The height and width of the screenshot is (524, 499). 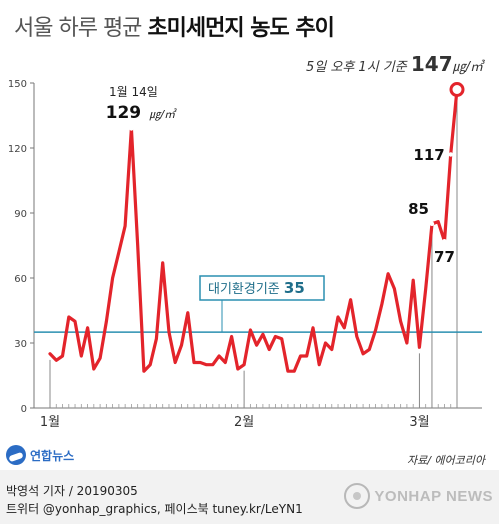 I want to click on x-month-label: 1월, so click(x=50, y=422).